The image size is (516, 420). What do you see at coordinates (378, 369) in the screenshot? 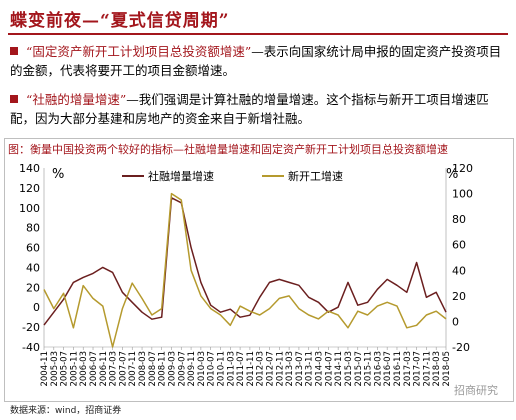
I see `x-tick-label: 2016-03` at bounding box center [378, 369].